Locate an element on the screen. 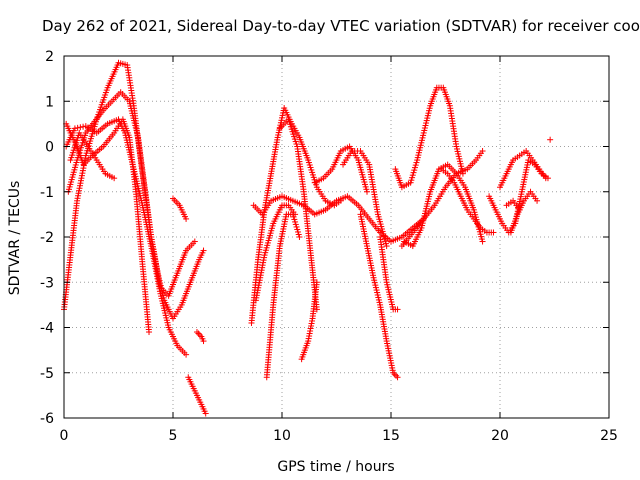 Image resolution: width=640 pixels, height=480 pixels. x-tick-label: 0 is located at coordinates (64, 436).